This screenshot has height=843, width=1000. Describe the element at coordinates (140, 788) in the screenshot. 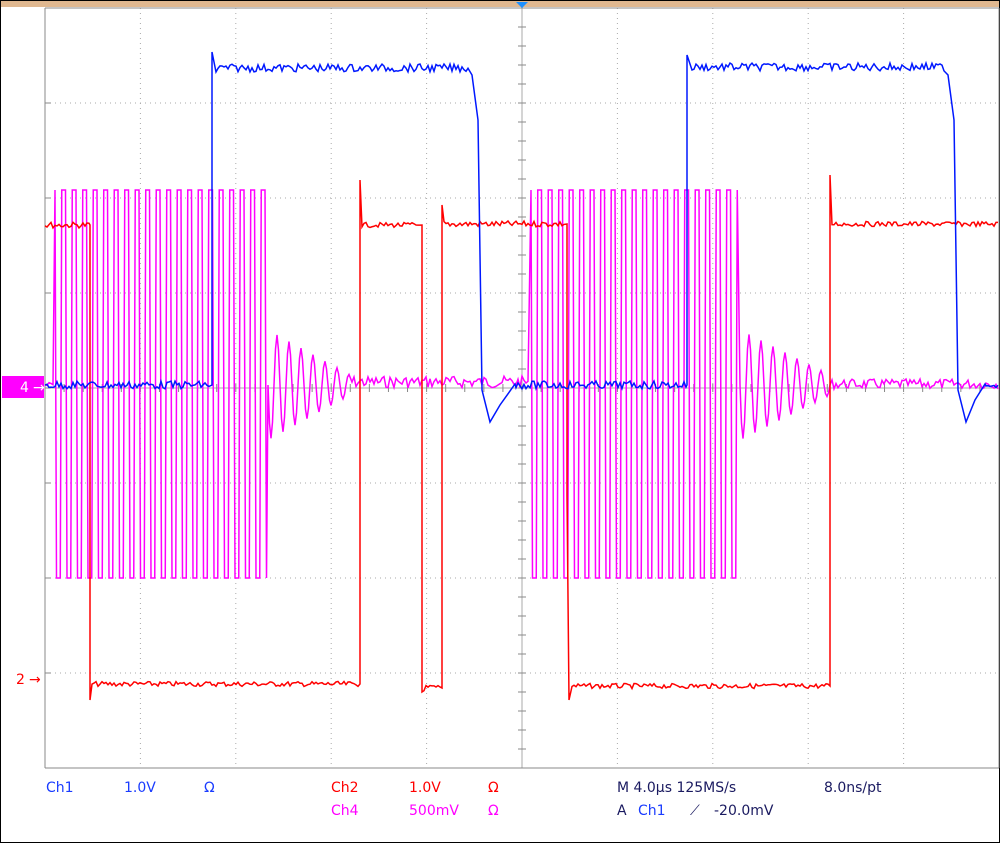

I see `ch1-scale: 1.0V` at that location.